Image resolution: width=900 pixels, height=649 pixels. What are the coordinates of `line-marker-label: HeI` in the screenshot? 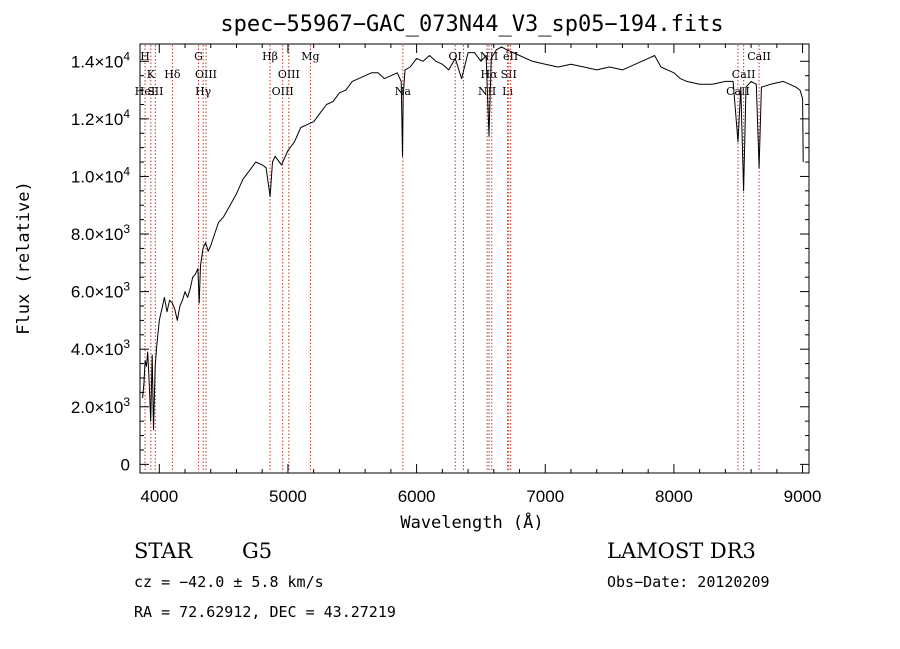 It's located at (145, 91).